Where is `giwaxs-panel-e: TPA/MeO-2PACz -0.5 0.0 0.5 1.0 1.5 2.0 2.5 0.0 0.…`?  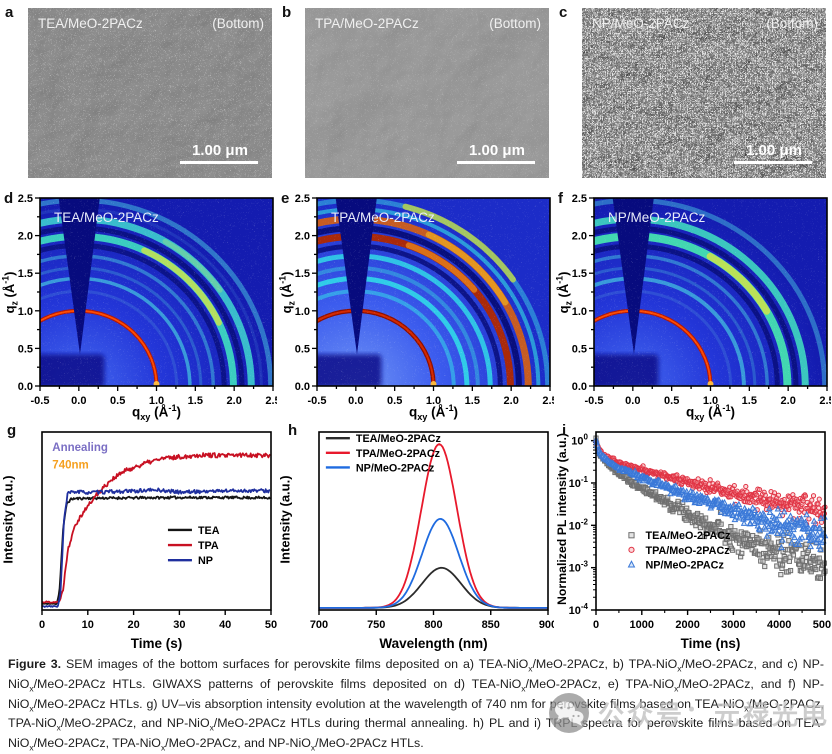
giwaxs-panel-e: TPA/MeO-2PACz -0.5 0.0 0.5 1.0 1.5 2.0 2.5 0.0 0.… is located at coordinates (415, 307).